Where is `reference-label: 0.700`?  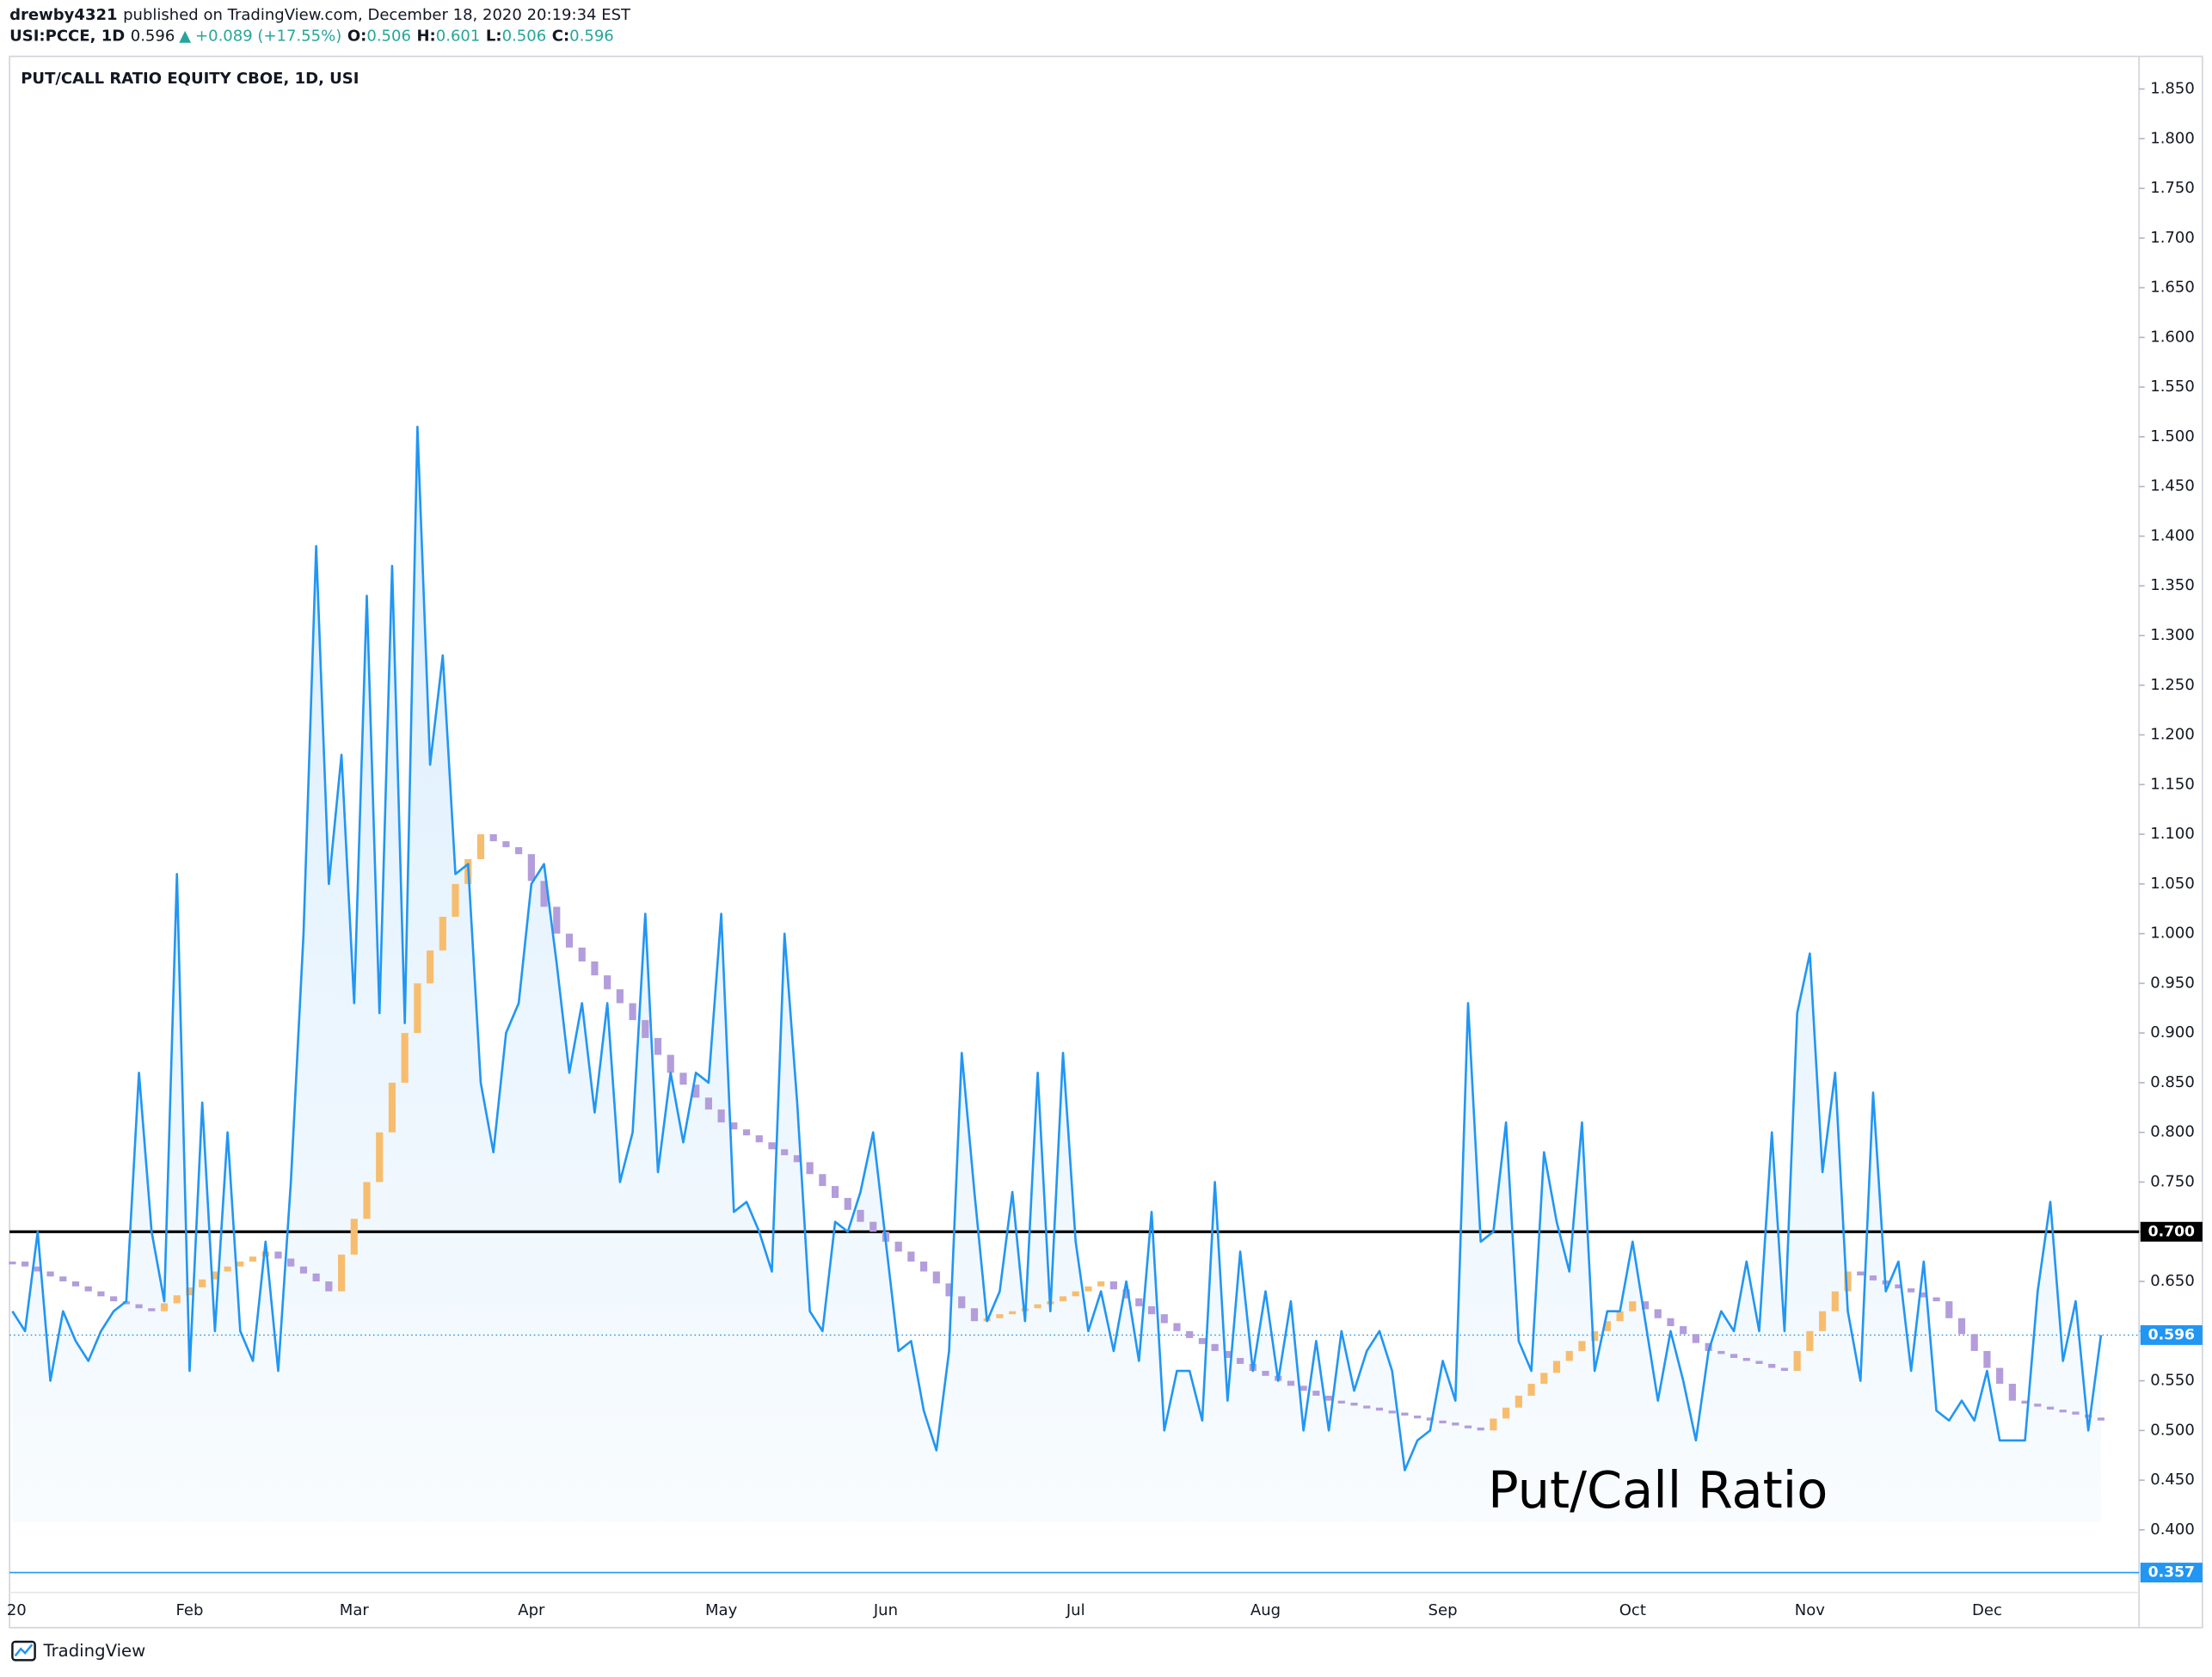
reference-label: 0.700 is located at coordinates (2171, 1231).